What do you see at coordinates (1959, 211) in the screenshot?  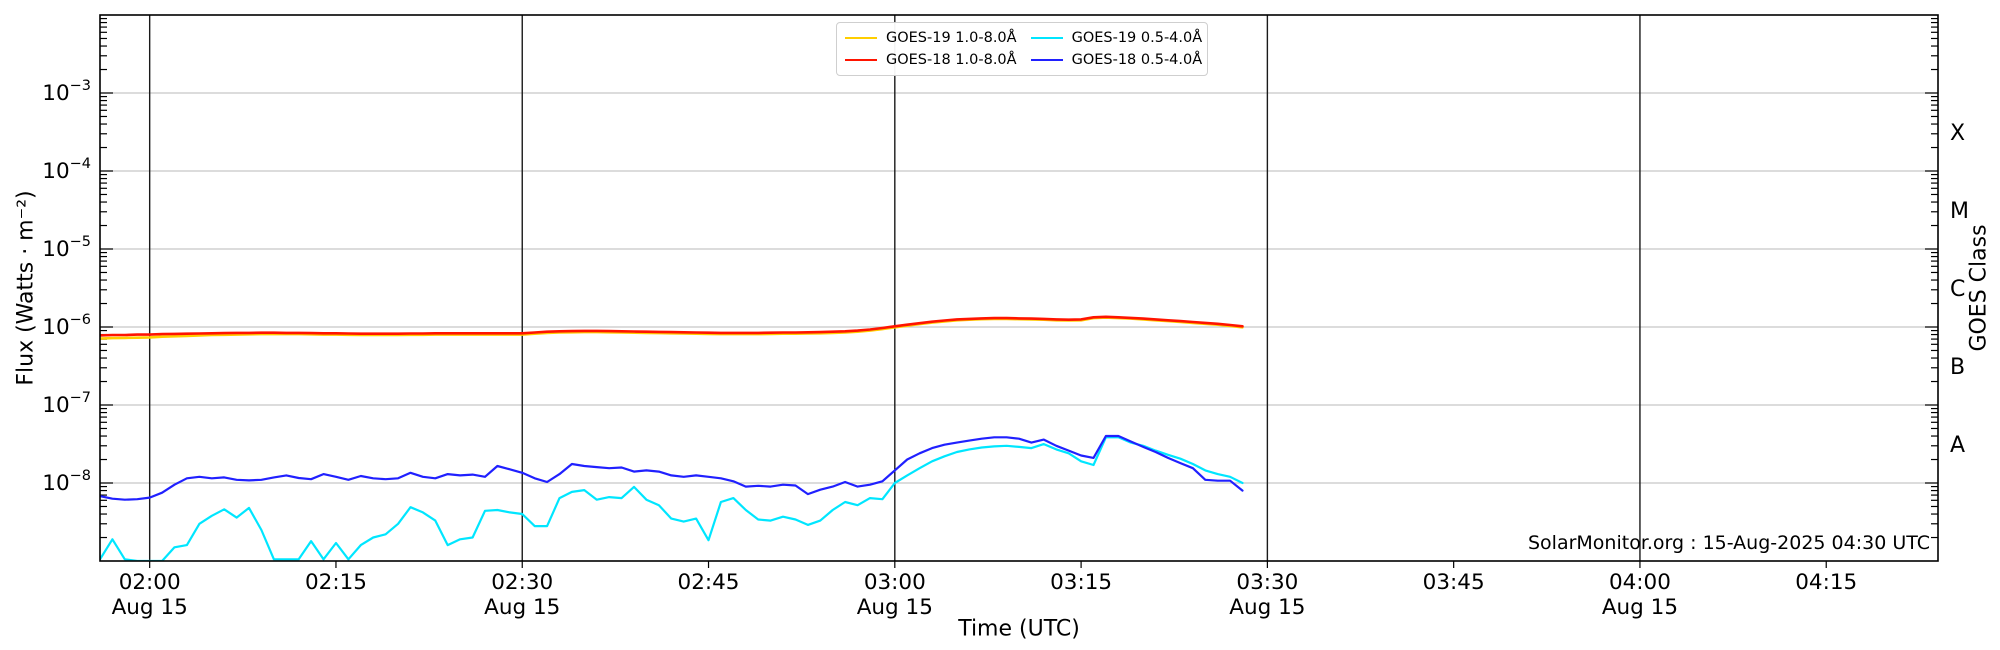 I see `goes-class-letter-m: M` at bounding box center [1959, 211].